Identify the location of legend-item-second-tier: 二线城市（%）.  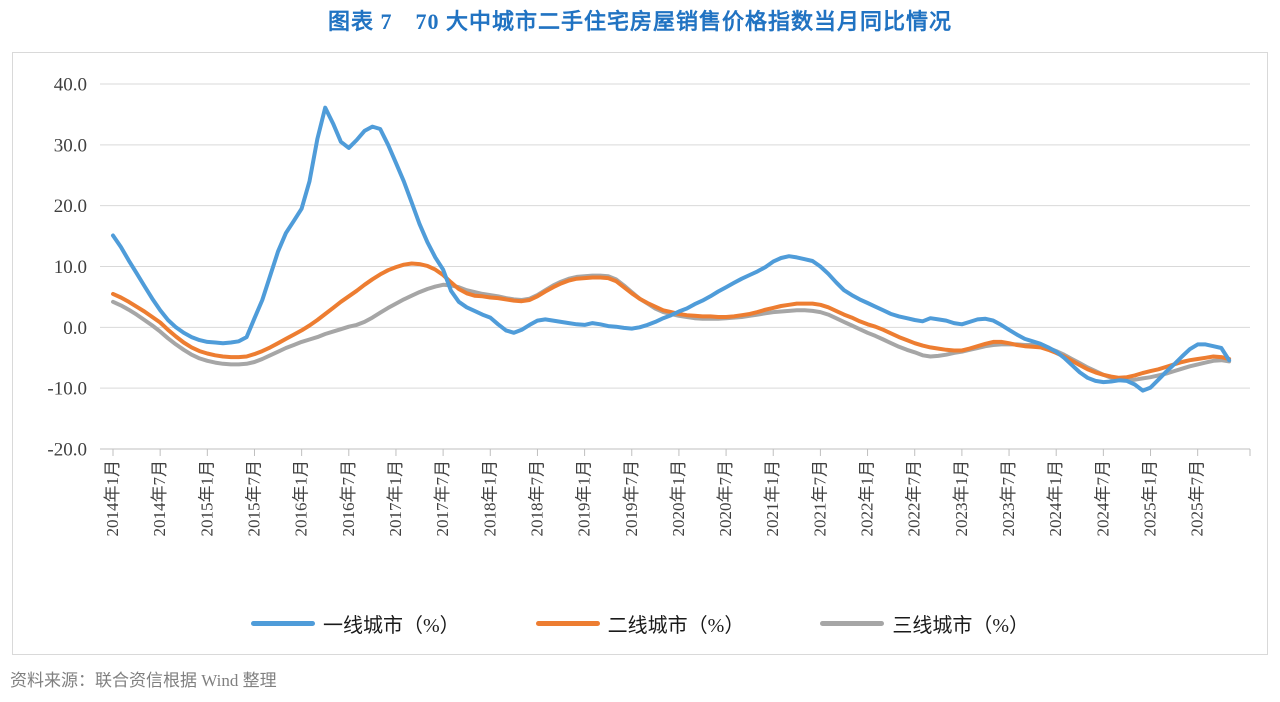
(640, 623).